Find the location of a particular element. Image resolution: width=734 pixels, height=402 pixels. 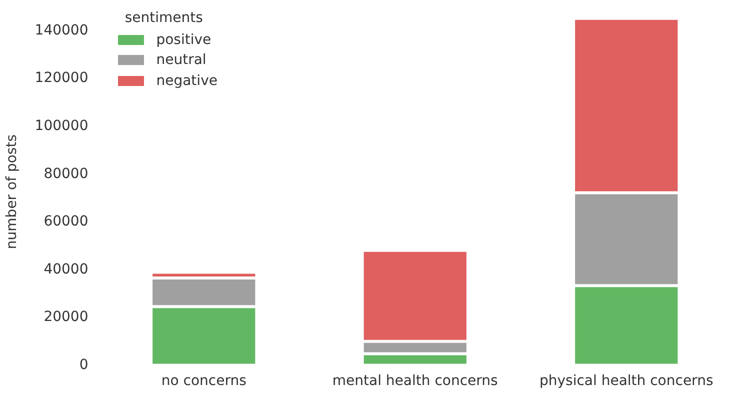

y-tick-label: 100000 is located at coordinates (61, 126).